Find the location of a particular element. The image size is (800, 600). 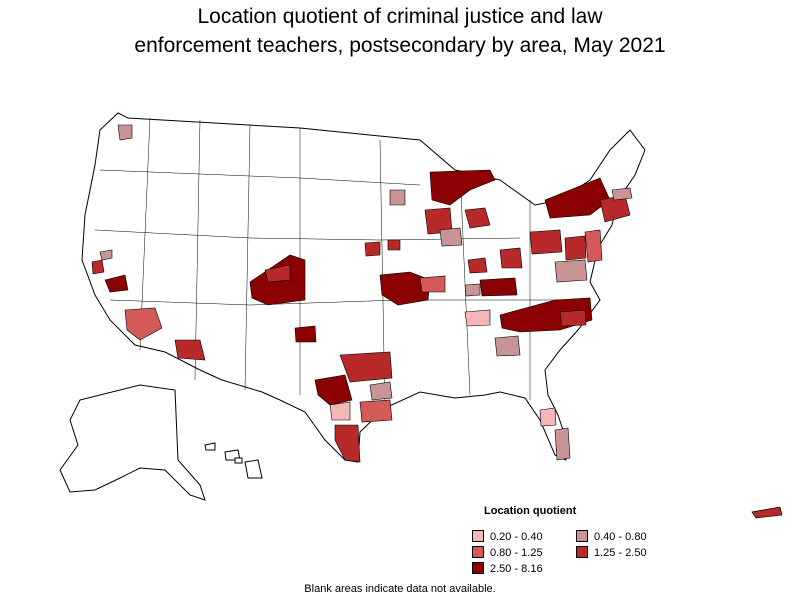

legend-item-4: 2.50 - 8.16 is located at coordinates (507, 569).